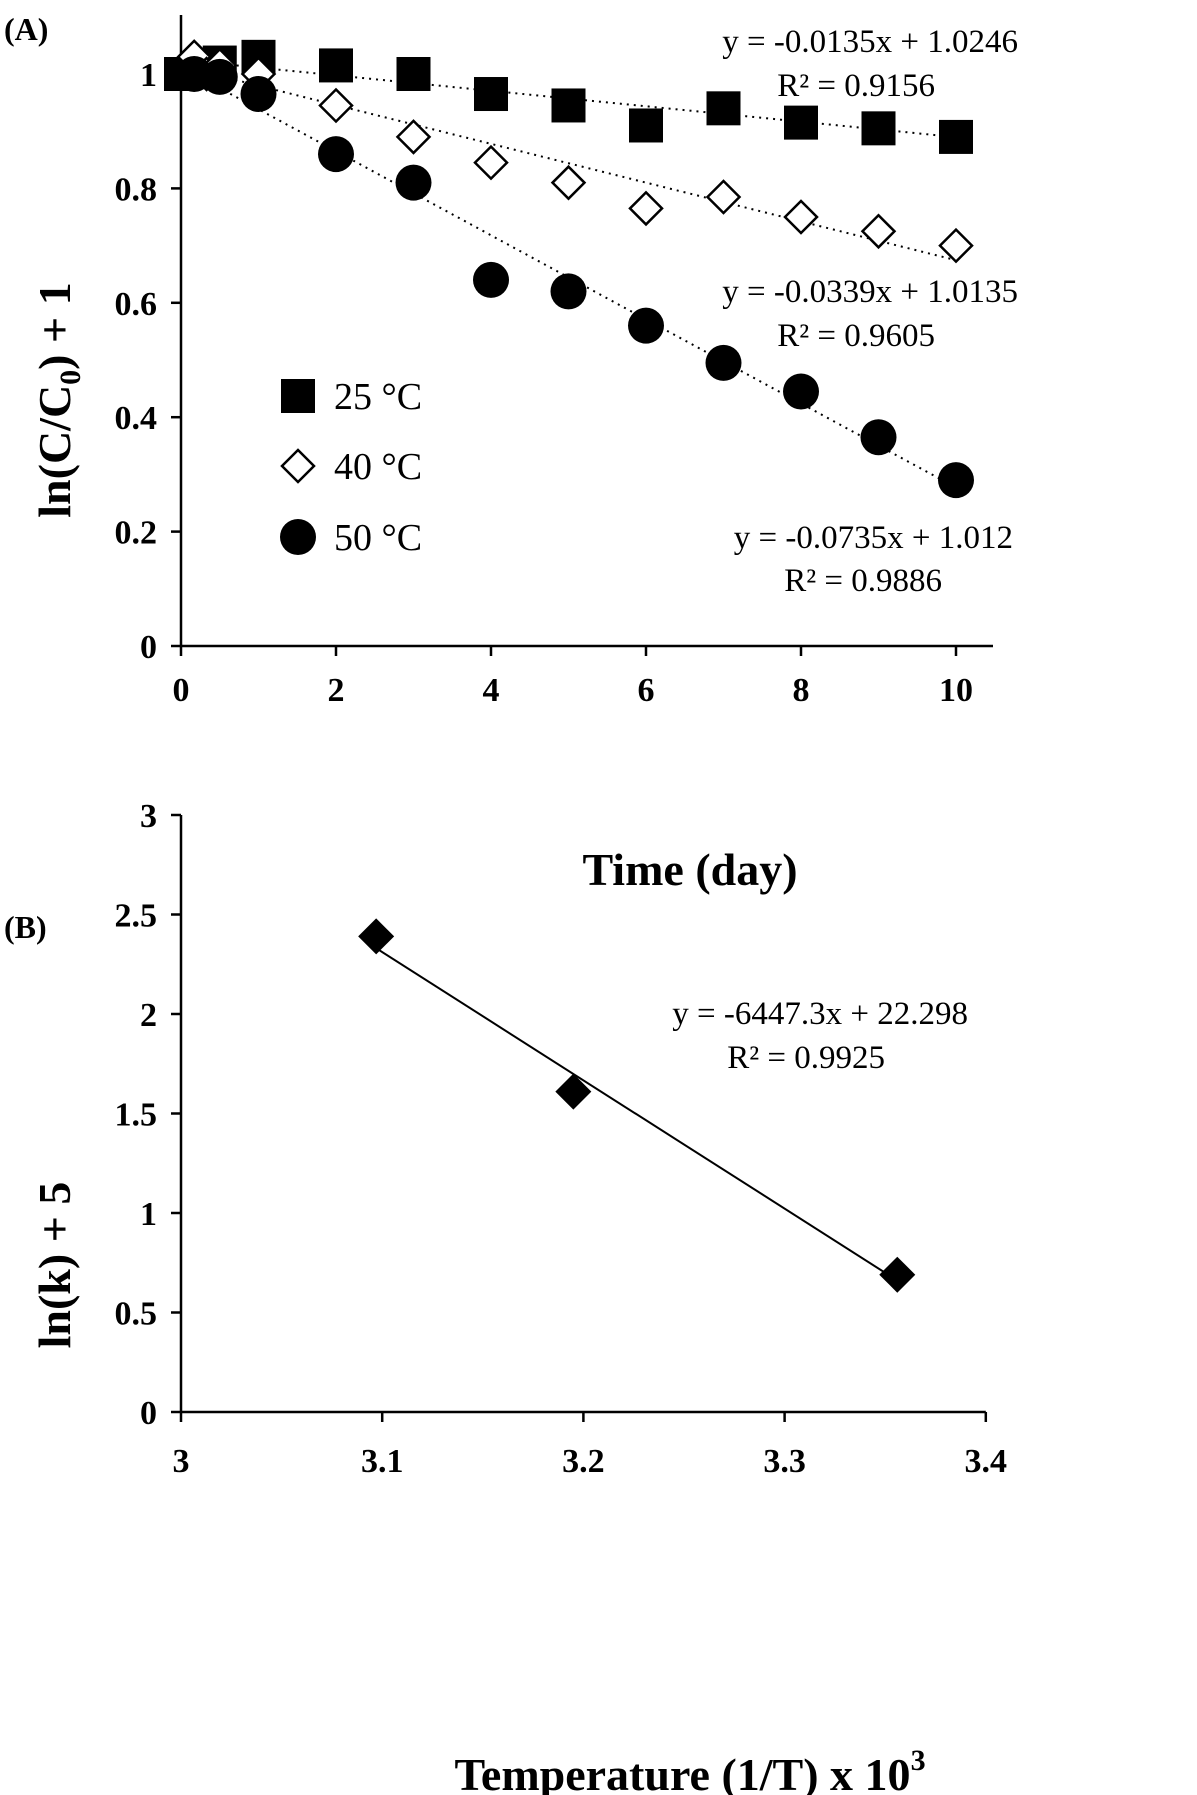  Describe the element at coordinates (336, 690) in the screenshot. I see `panel-a-x-tick-label: 2` at that location.